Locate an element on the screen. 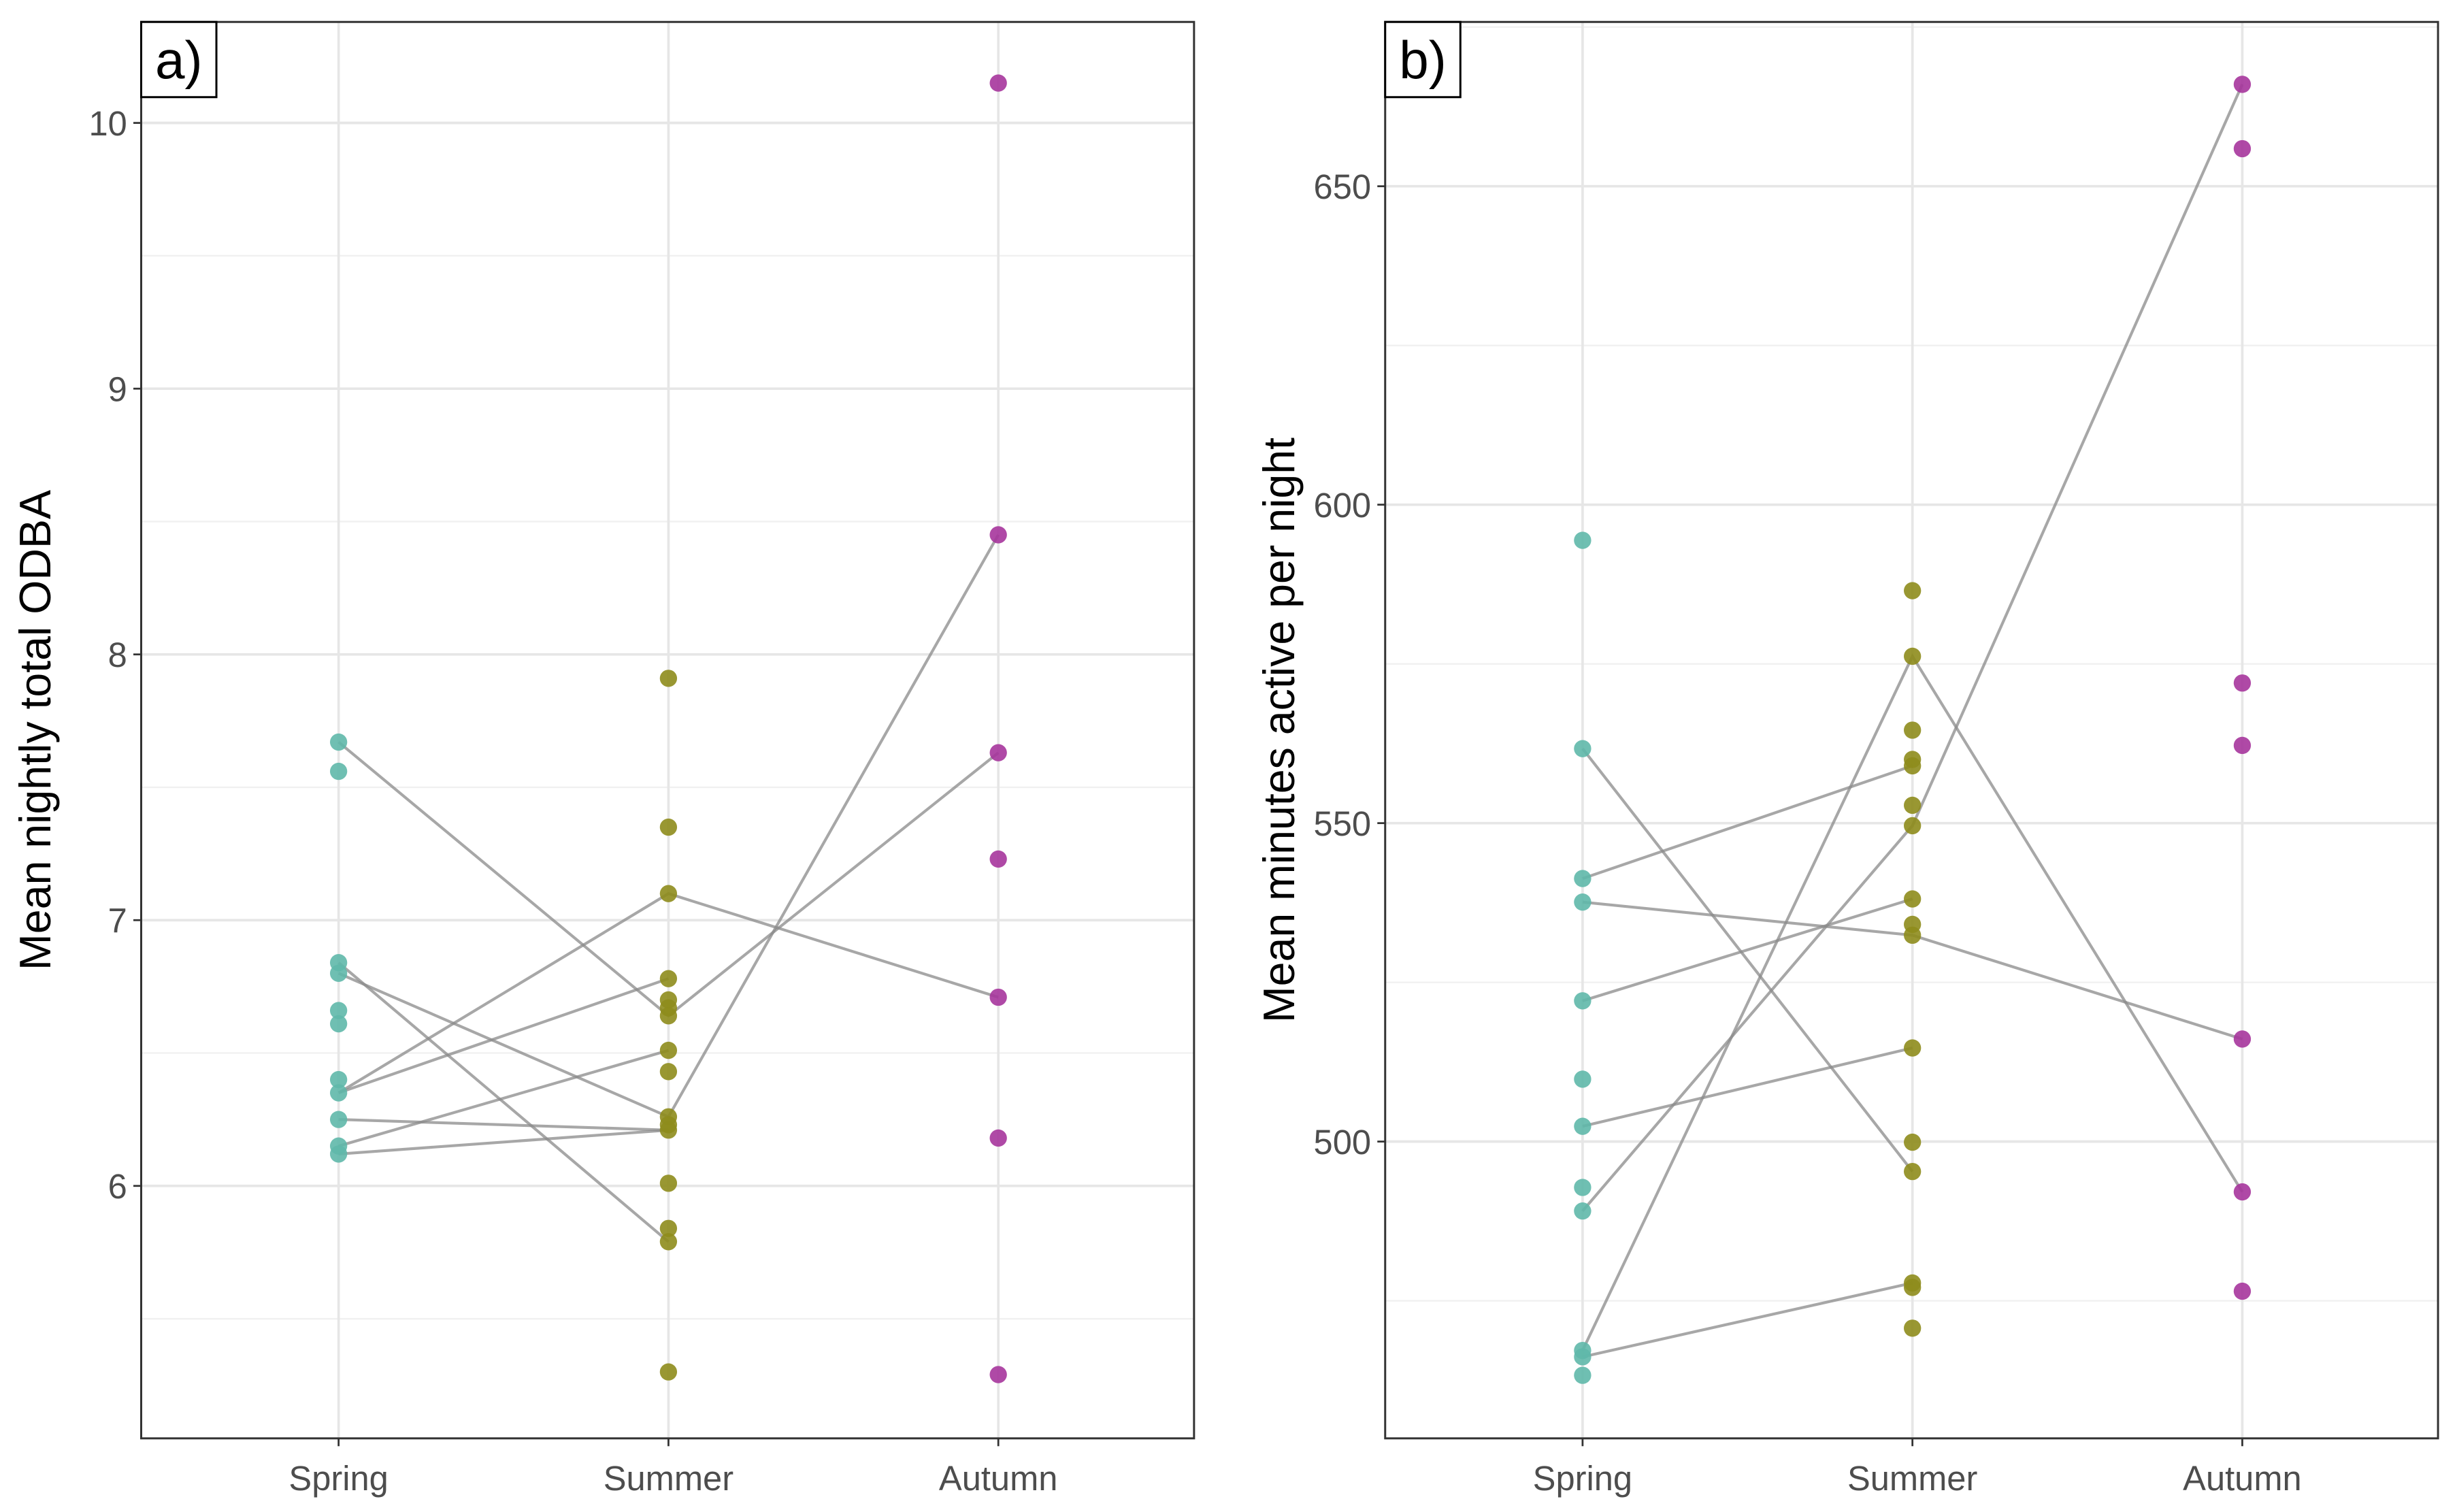 The height and width of the screenshot is (1512, 2457). y-axis-label: Mean minutes active per night is located at coordinates (1279, 730).